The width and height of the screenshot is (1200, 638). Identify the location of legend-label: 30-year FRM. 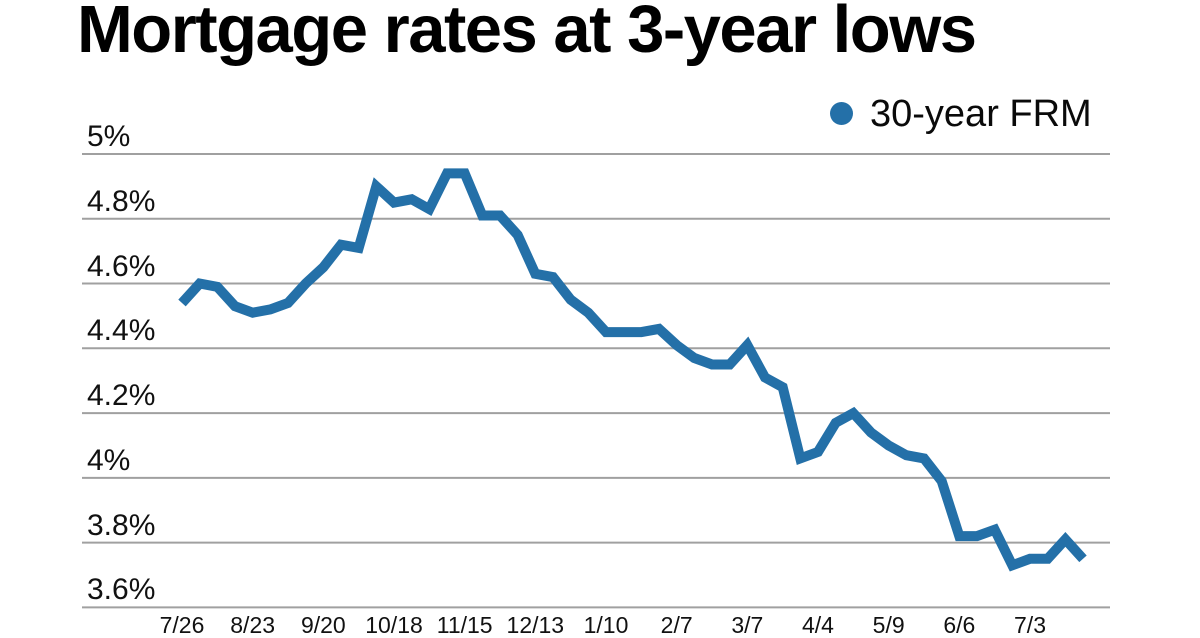
(981, 114).